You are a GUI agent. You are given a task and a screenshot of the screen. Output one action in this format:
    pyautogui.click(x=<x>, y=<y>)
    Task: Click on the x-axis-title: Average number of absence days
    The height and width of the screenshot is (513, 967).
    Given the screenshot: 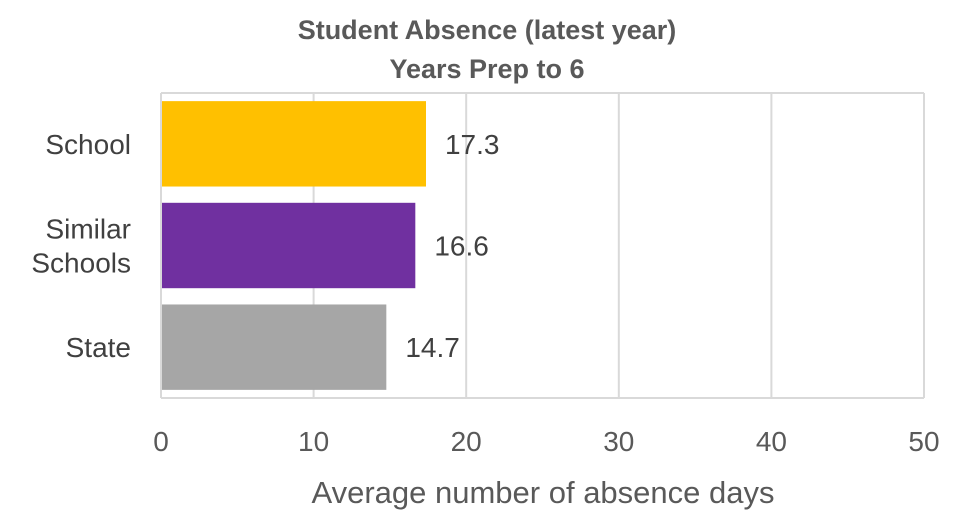 What is the action you would take?
    pyautogui.click(x=542, y=492)
    